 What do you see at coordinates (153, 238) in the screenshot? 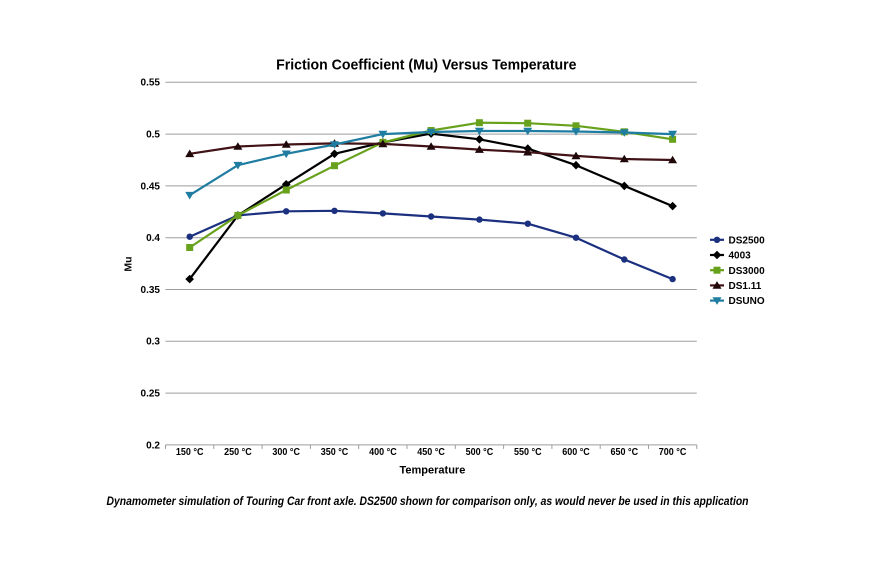
I see `svg-text: 0.4` at bounding box center [153, 238].